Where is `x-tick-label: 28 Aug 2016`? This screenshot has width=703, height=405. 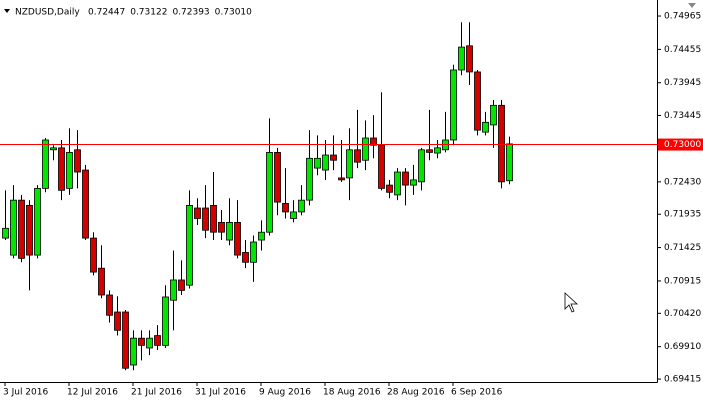 x-tick-label: 28 Aug 2016 is located at coordinates (416, 393).